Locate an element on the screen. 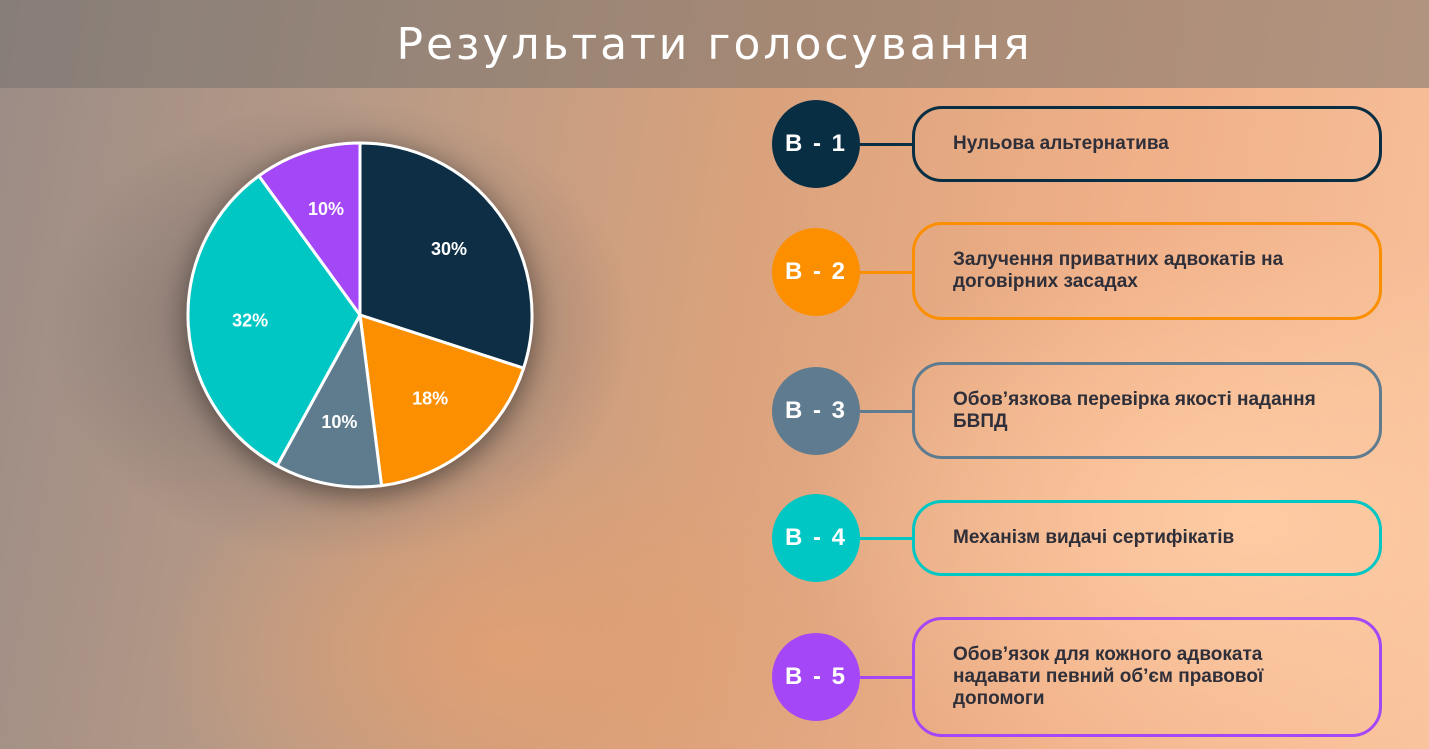  option-4-badge: В - 4 is located at coordinates (816, 538).